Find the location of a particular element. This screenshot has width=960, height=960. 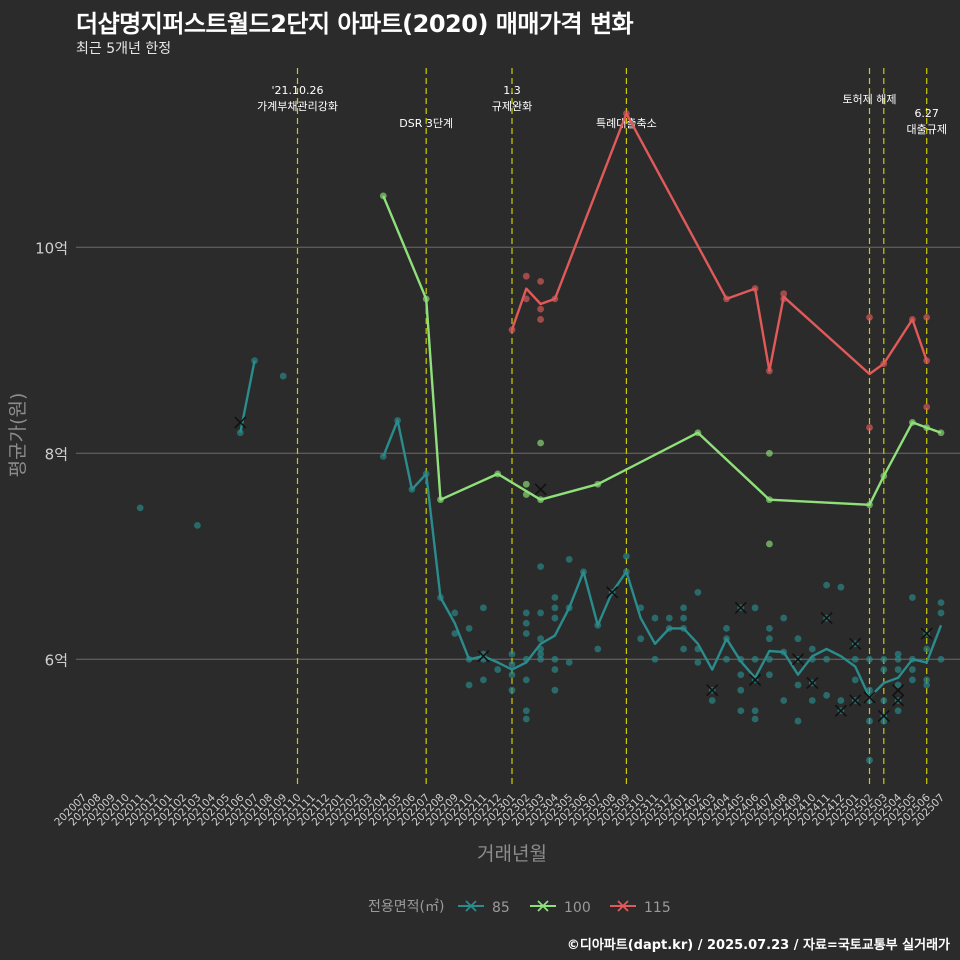

legend-cross is located at coordinates (543, 906).